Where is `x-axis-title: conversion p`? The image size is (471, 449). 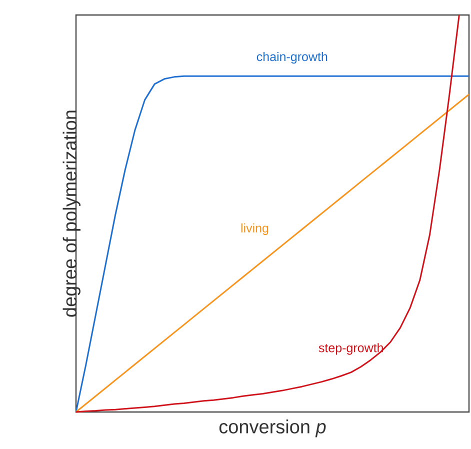 x-axis-title: conversion p is located at coordinates (272, 429).